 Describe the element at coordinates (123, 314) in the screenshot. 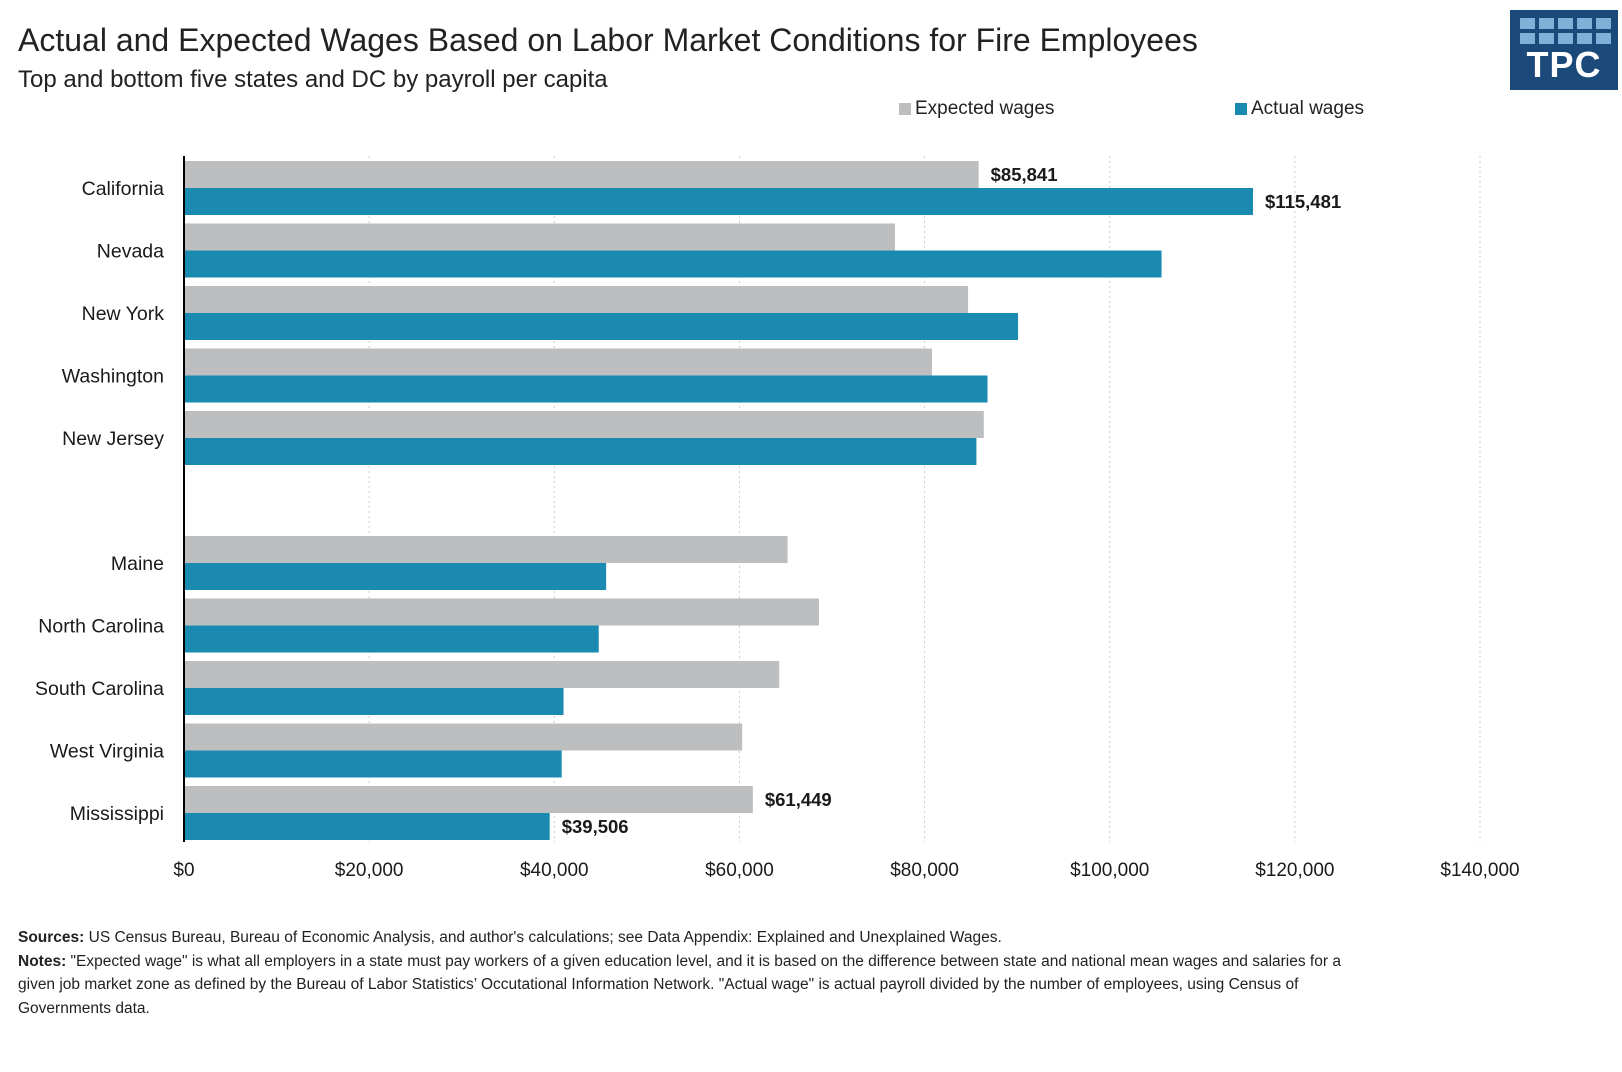

I see `category-label: New York` at that location.